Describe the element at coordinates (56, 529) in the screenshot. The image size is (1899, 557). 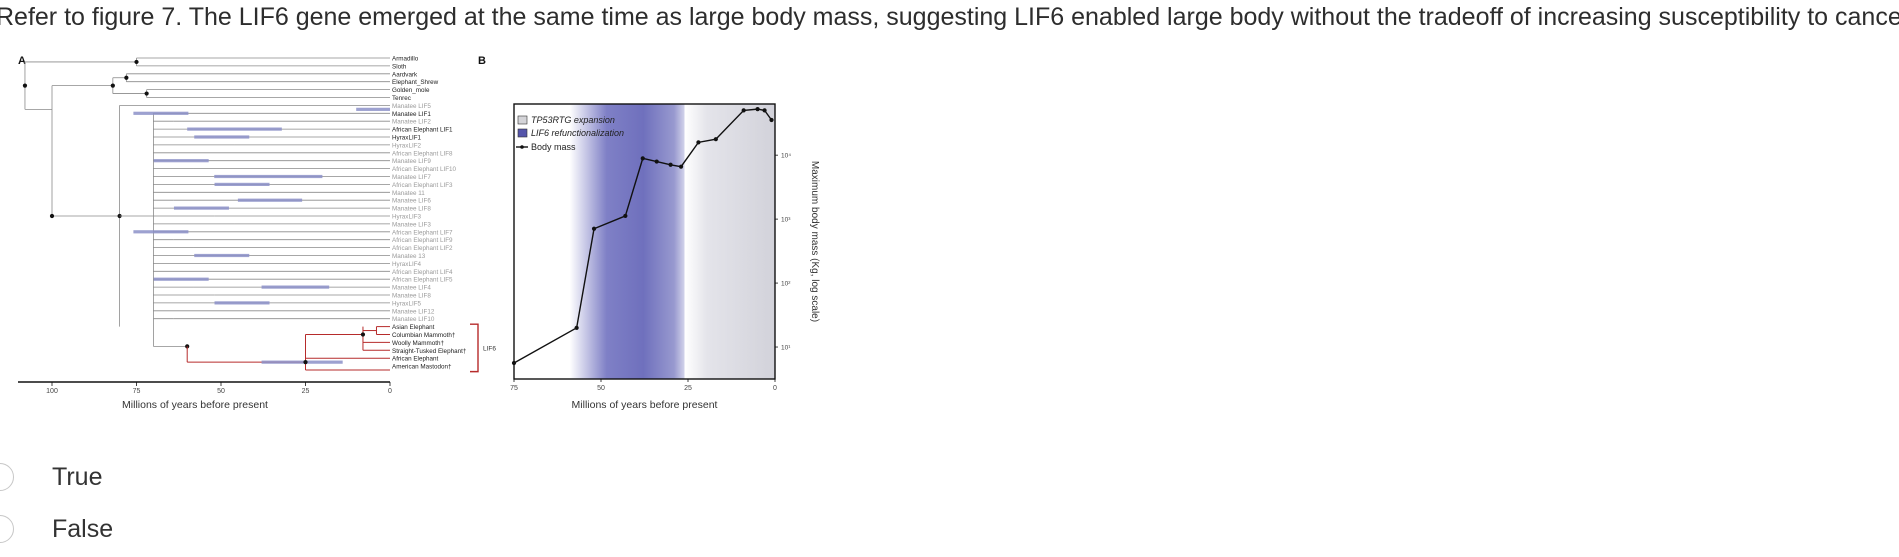
I see `option-false: False` at that location.